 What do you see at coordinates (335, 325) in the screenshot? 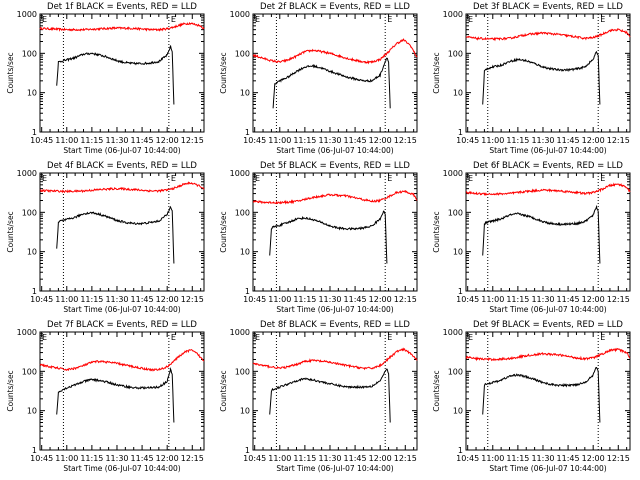
I see `chart-title: Det 8f BLACK = Events, RED = LLD` at bounding box center [335, 325].